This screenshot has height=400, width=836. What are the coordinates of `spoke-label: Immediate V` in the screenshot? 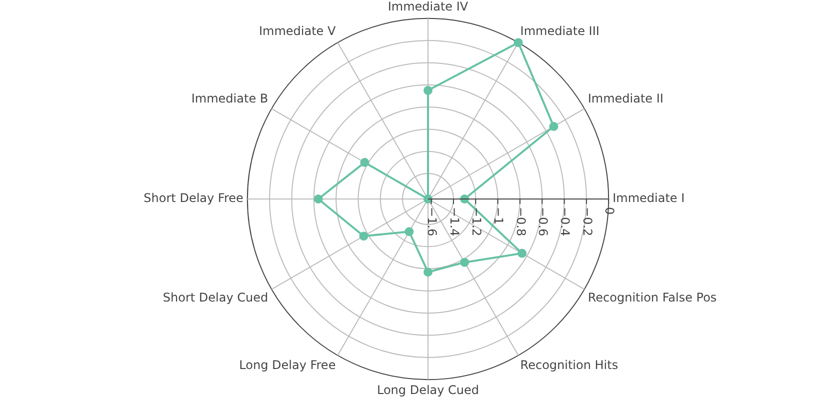 It's located at (297, 31).